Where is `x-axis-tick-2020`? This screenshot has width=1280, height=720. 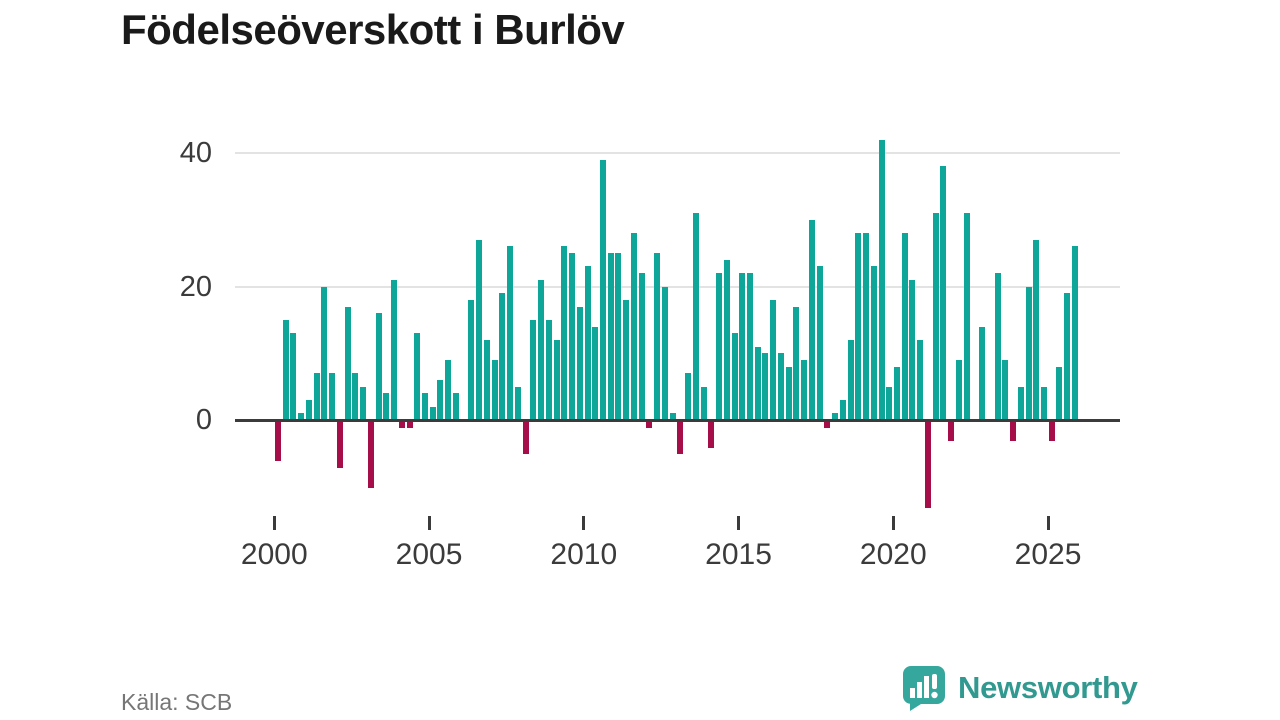 x-axis-tick-2020 is located at coordinates (893, 523).